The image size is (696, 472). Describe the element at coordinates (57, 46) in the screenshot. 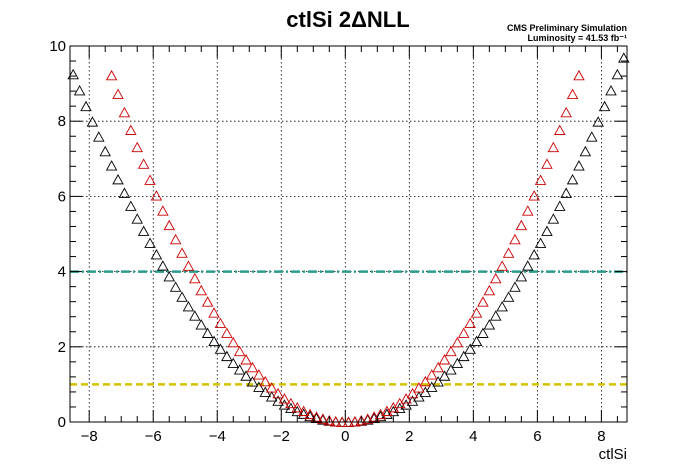

I see `y-tick-label: 10` at that location.